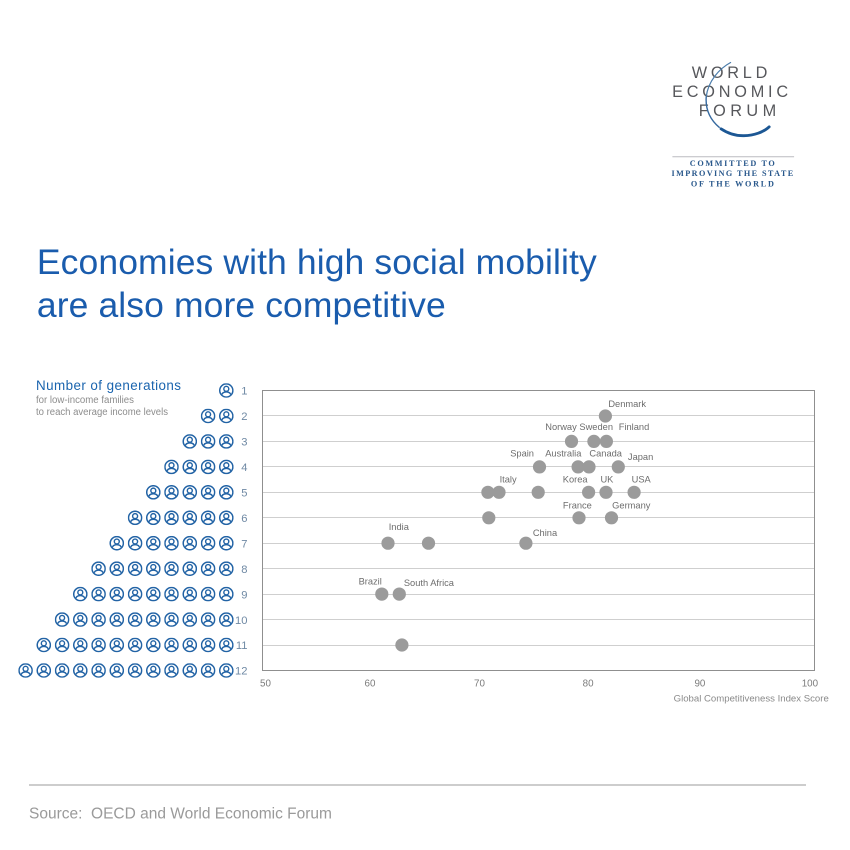 This screenshot has height=850, width=850. What do you see at coordinates (244, 443) in the screenshot?
I see `svg-text: 3` at bounding box center [244, 443].